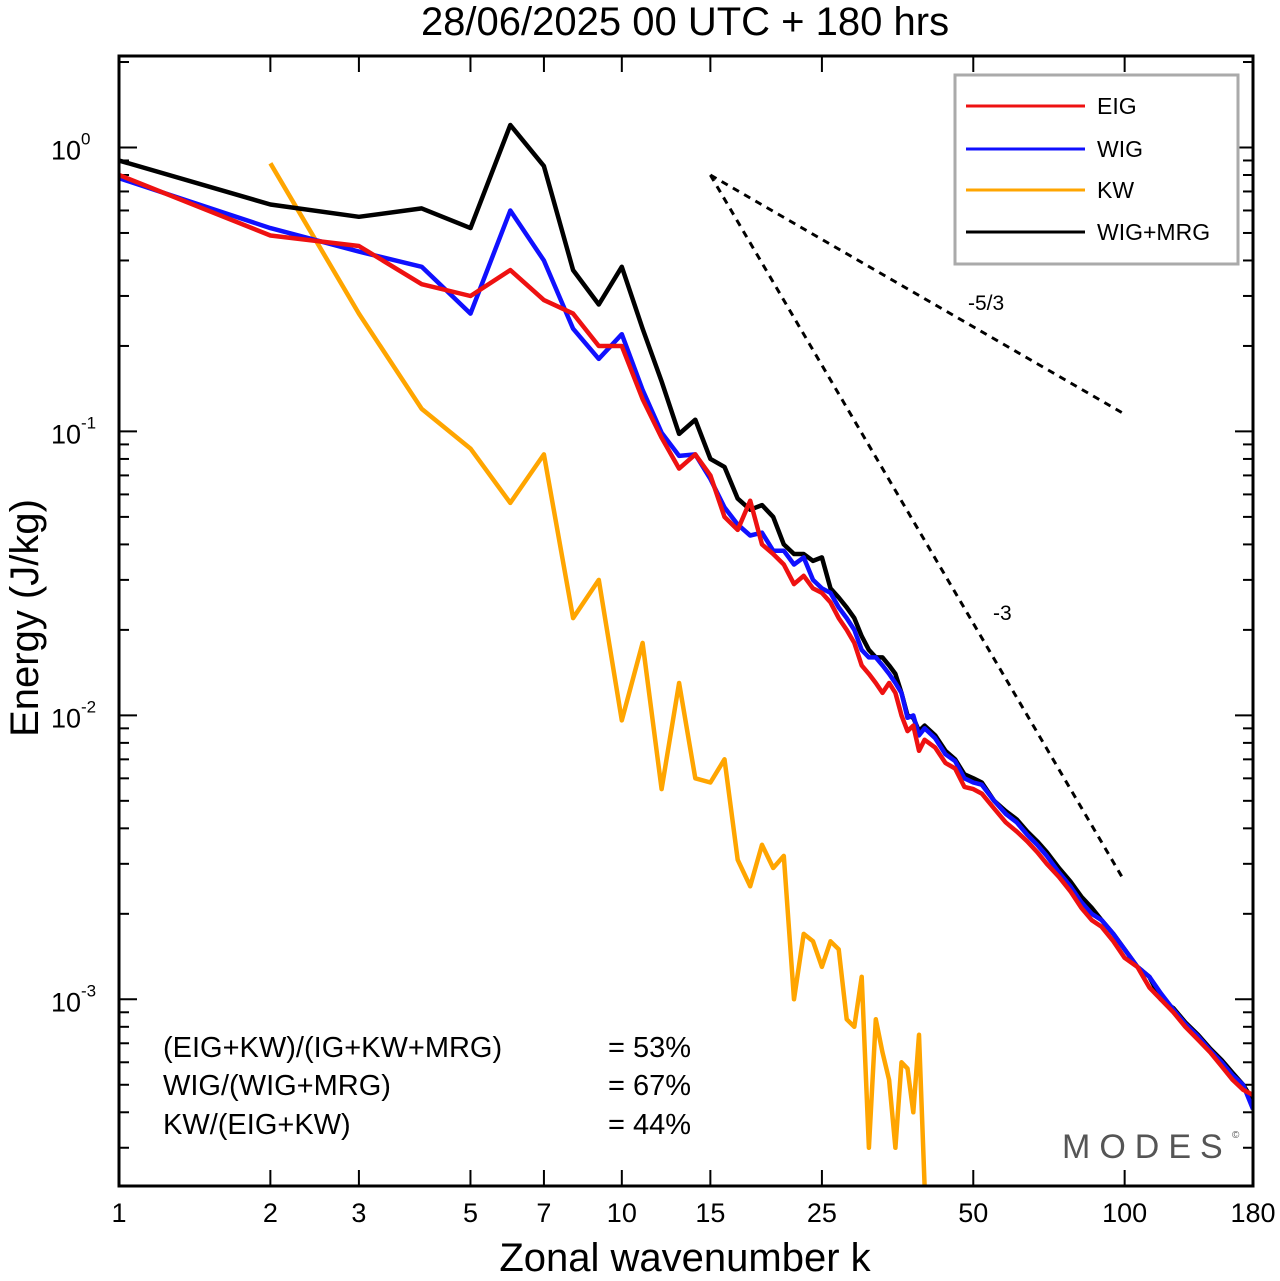 Image resolution: width=1280 pixels, height=1281 pixels. What do you see at coordinates (822, 1213) in the screenshot?
I see `x-tick-label: 25` at bounding box center [822, 1213].